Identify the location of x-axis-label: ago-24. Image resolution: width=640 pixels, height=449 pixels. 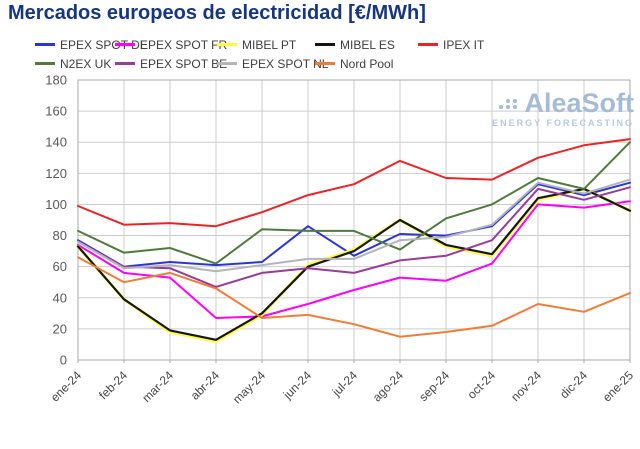
(388, 386).